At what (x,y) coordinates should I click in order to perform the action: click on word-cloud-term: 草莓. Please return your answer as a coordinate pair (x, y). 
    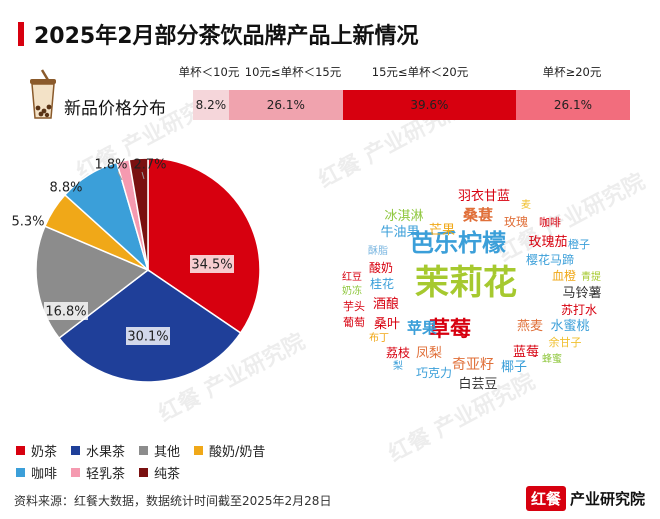
    Looking at the image, I should click on (450, 329).